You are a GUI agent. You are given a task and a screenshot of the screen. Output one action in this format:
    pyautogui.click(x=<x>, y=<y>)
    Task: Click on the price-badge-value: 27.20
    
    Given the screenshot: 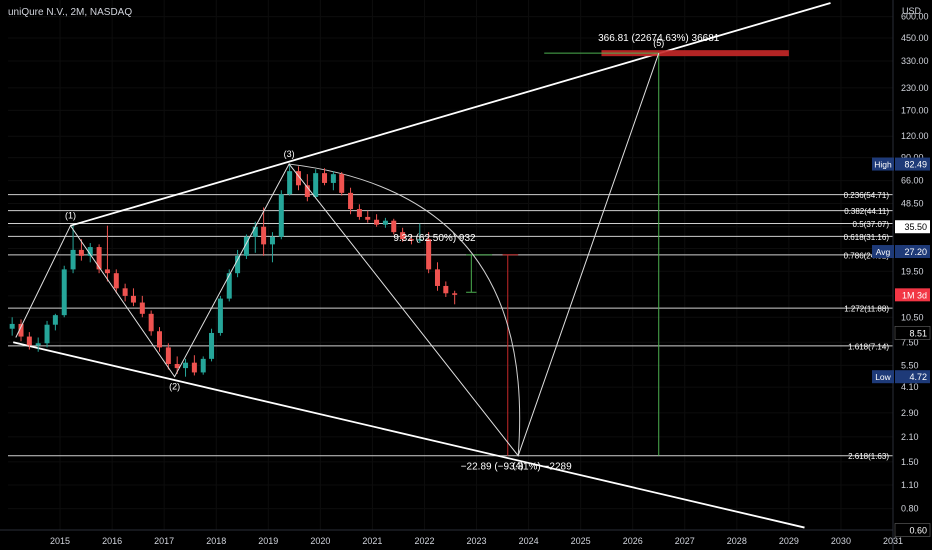 What is the action you would take?
    pyautogui.click(x=915, y=252)
    